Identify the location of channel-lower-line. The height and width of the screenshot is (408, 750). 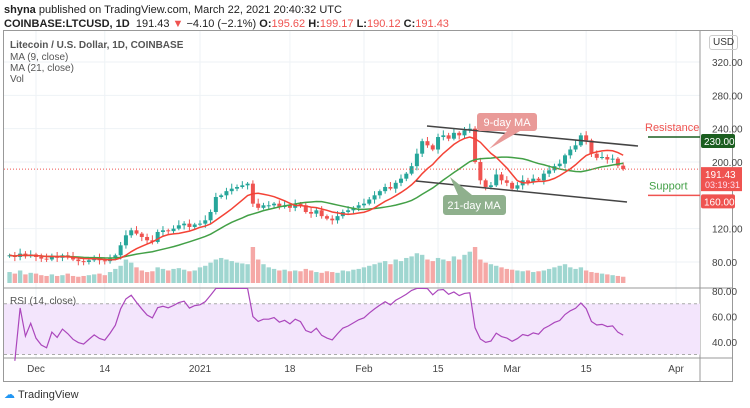
(521, 191).